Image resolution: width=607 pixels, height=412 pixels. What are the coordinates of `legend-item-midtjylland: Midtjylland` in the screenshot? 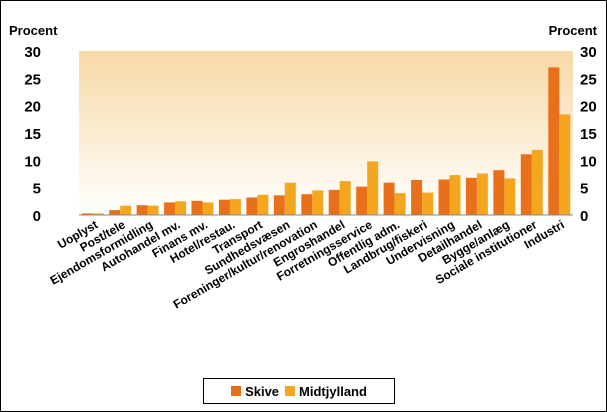 It's located at (326, 391).